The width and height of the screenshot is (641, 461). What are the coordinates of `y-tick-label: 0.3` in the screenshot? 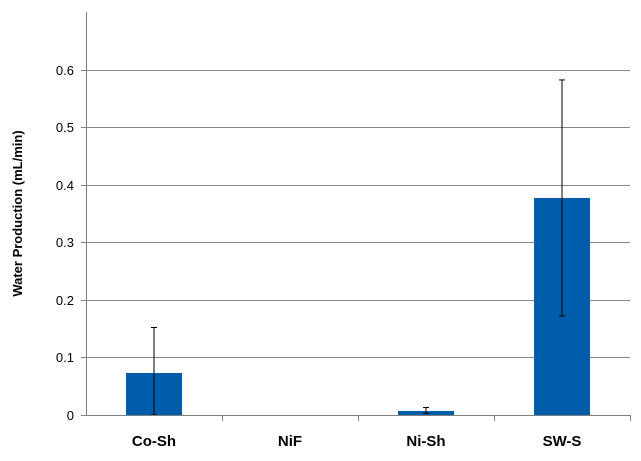 It's located at (65, 242).